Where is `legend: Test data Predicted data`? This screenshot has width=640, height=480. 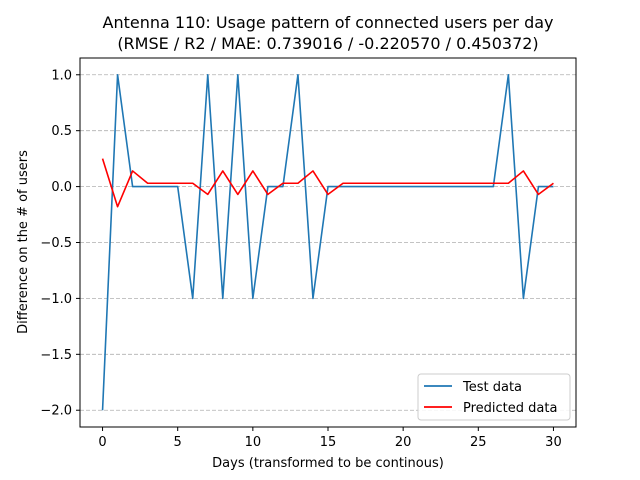
legend: Test data Predicted data is located at coordinates (494, 397).